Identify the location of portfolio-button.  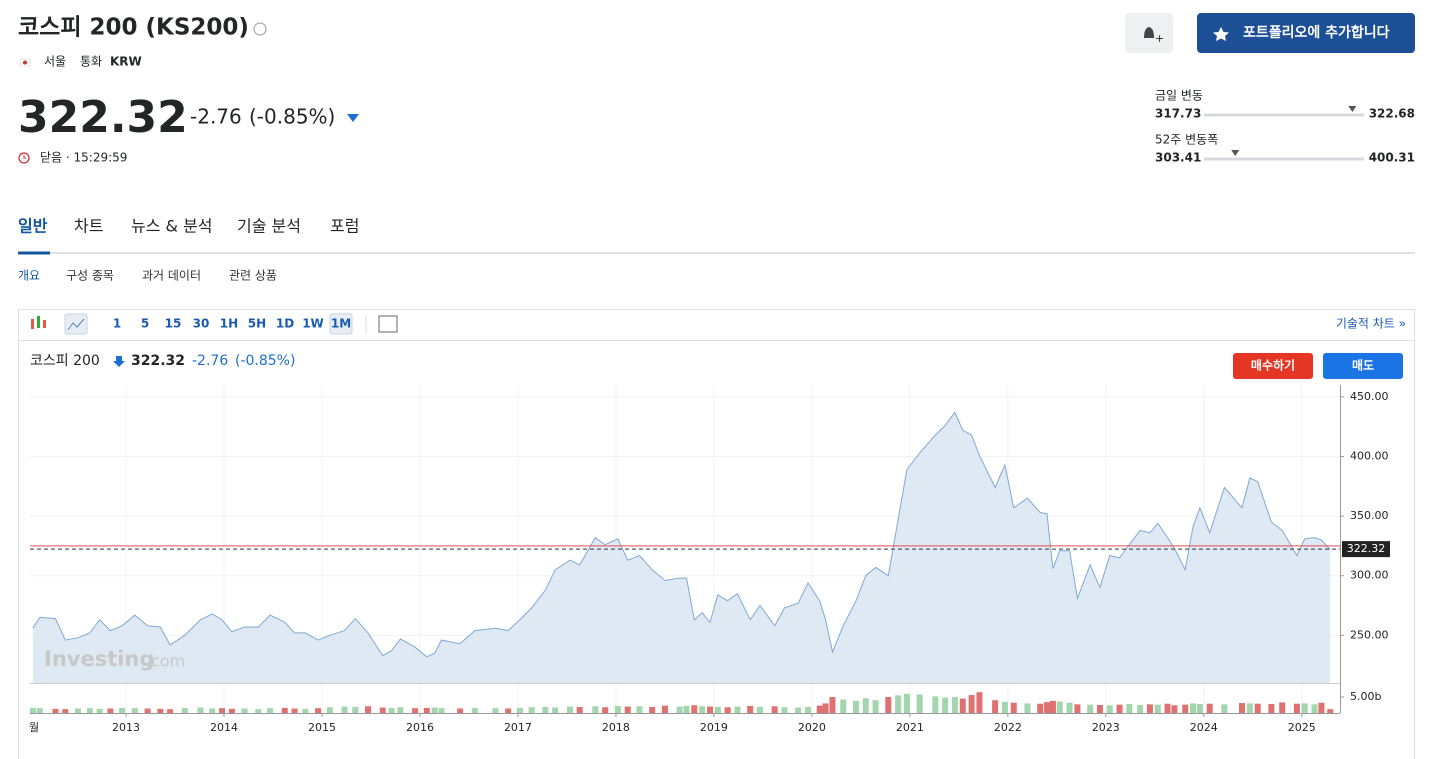
(1306, 33).